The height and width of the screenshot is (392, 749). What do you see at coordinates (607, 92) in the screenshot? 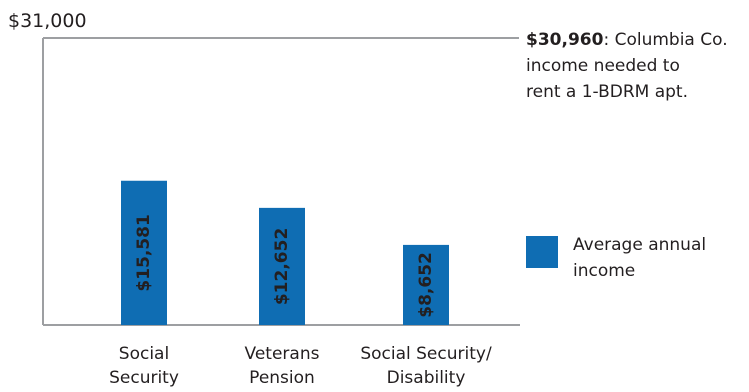
I see `reference-annotation-line-3: rent a 1-BDRM apt.` at bounding box center [607, 92].